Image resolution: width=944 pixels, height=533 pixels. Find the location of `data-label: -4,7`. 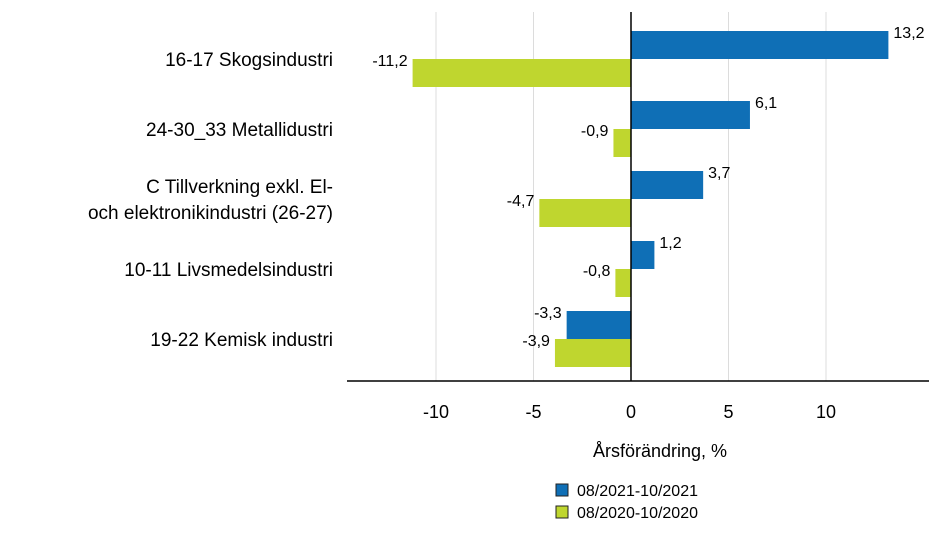

data-label: -4,7 is located at coordinates (521, 201).